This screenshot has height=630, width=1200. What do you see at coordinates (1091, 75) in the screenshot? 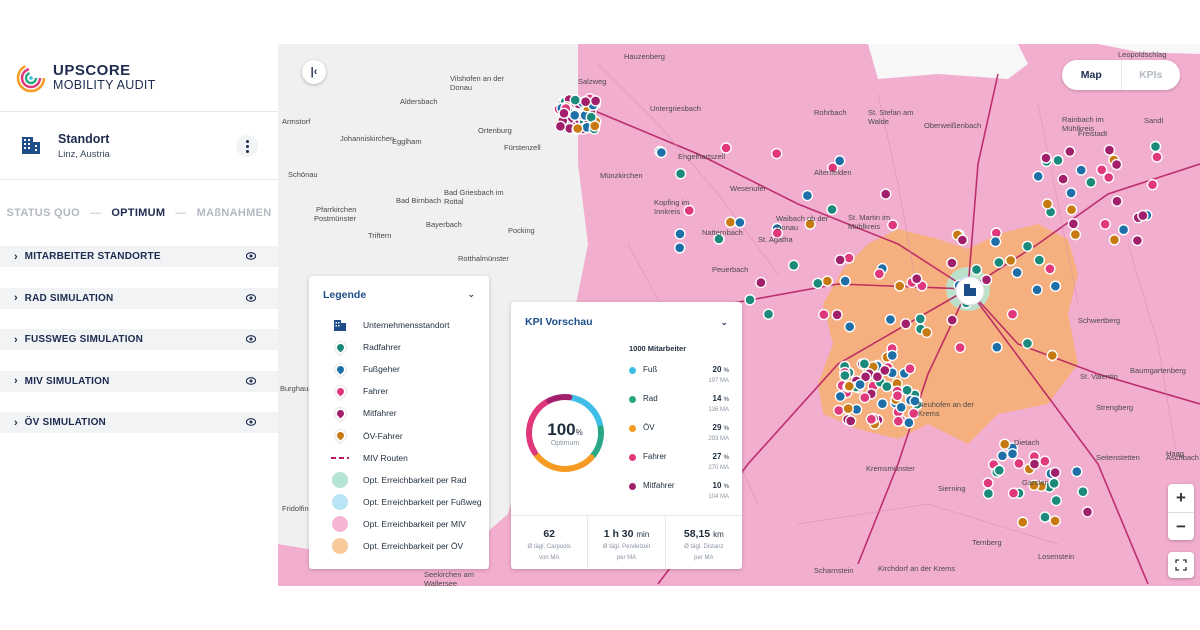
I see `tab-map: Map` at bounding box center [1091, 75].